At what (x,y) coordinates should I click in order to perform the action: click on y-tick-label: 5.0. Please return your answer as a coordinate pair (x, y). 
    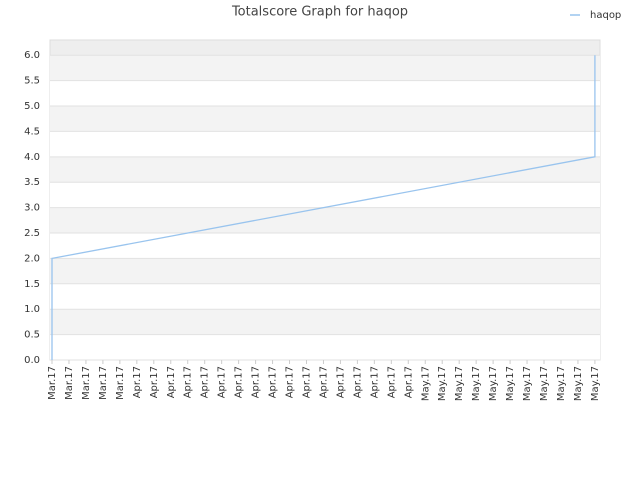
    Looking at the image, I should click on (32, 106).